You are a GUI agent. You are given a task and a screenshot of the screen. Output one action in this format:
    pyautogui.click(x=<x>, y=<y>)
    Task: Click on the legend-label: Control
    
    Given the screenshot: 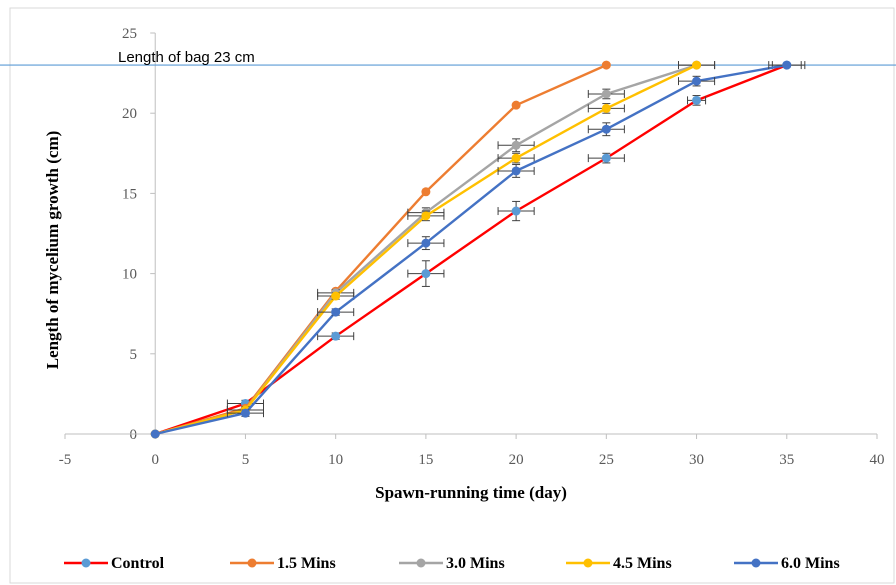 What is the action you would take?
    pyautogui.click(x=138, y=563)
    